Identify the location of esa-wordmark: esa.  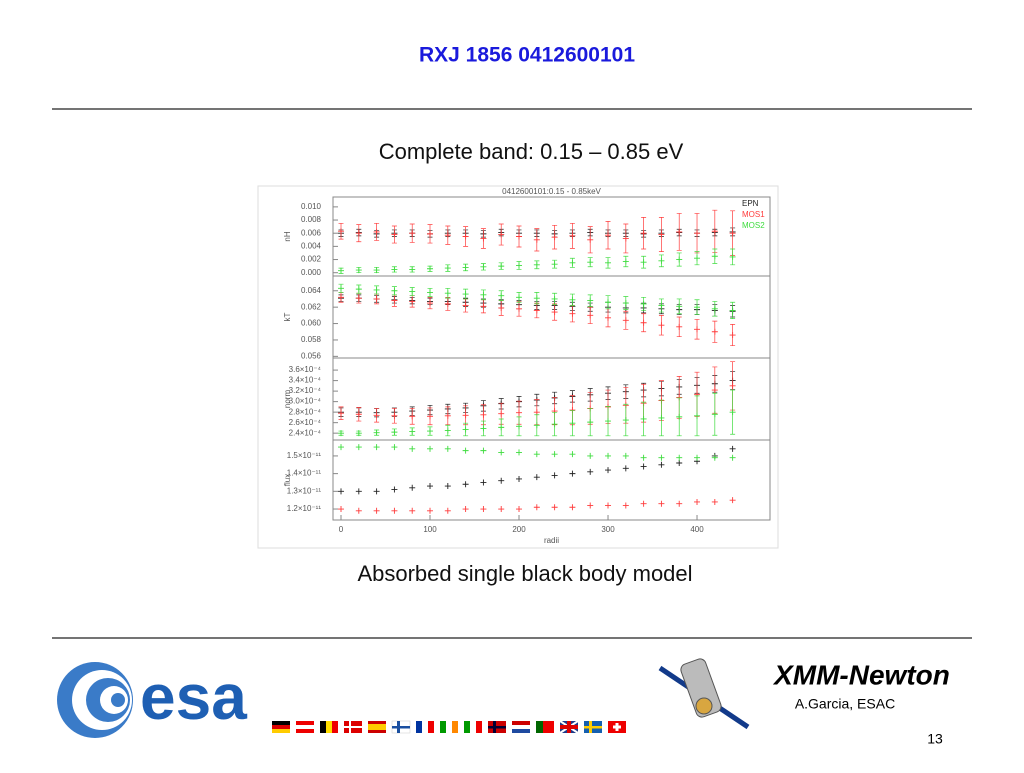
(193, 697).